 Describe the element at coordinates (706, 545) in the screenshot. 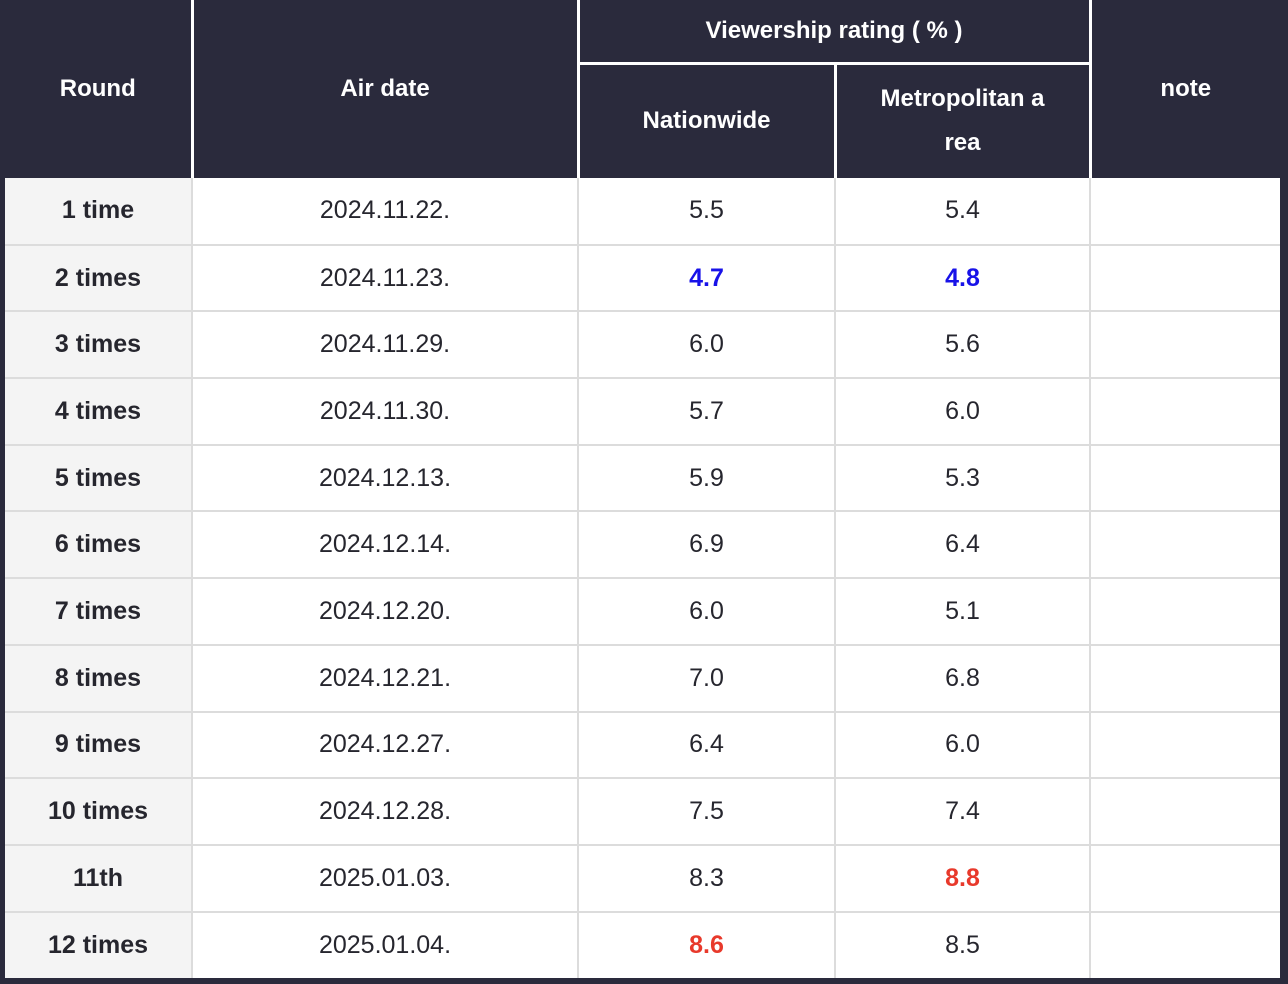

I see `nationwide-rating-cell: 6.9` at that location.